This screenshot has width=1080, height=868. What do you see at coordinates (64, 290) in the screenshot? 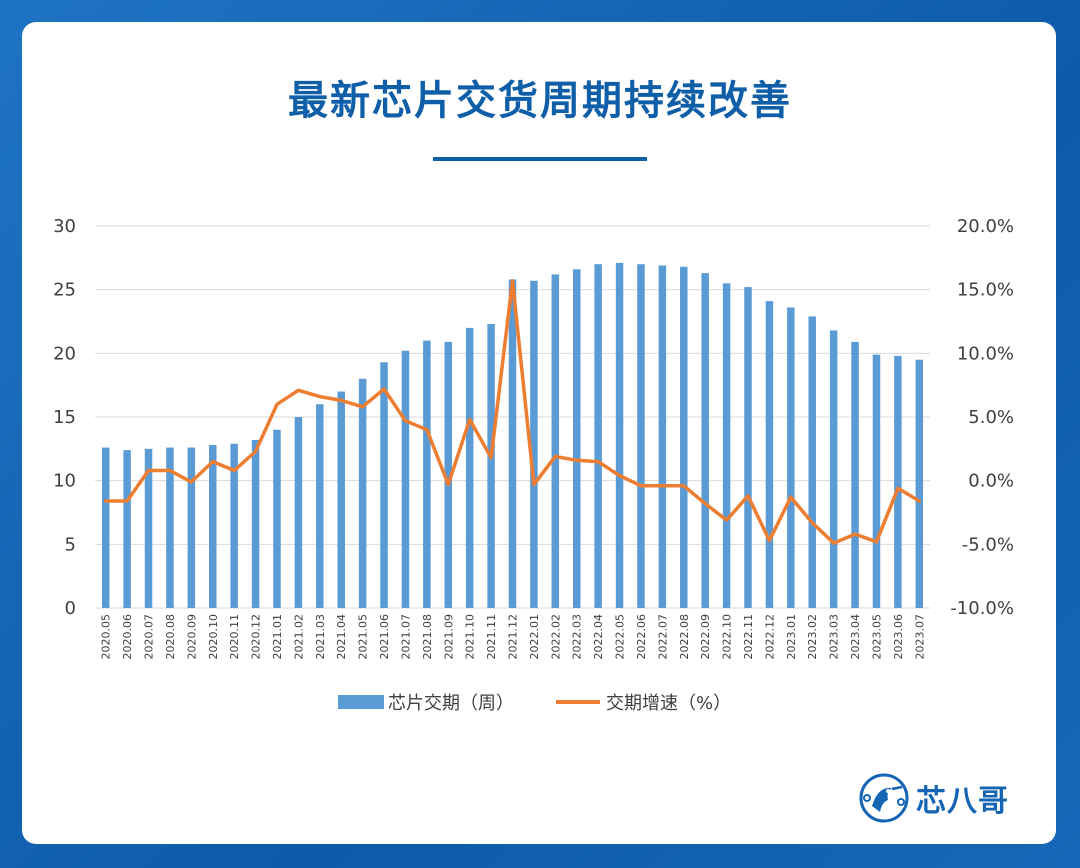
I see `y-left-tick-label: 25` at bounding box center [64, 290].